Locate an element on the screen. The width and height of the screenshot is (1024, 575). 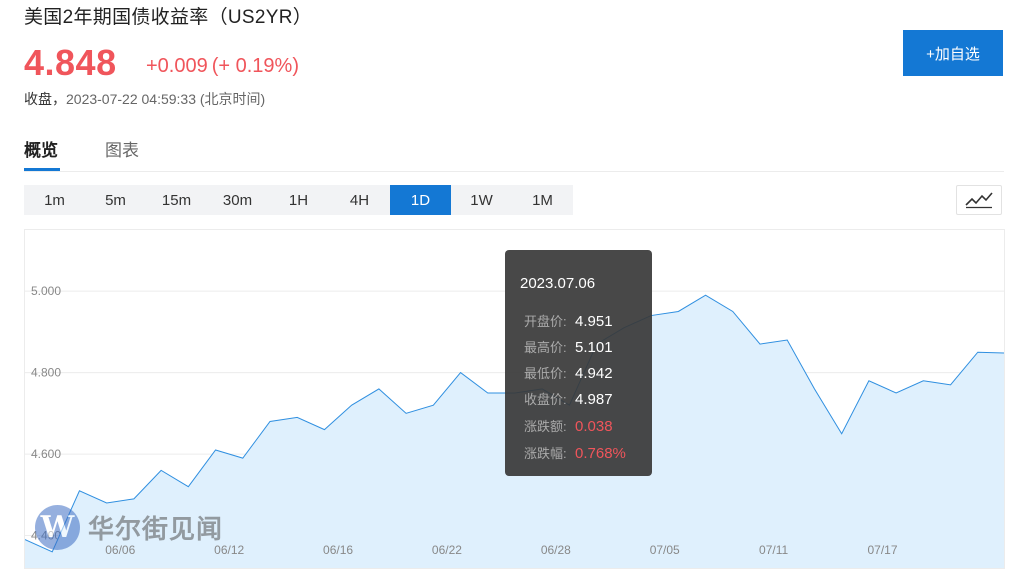
change-value: +0.009 is located at coordinates (177, 66).